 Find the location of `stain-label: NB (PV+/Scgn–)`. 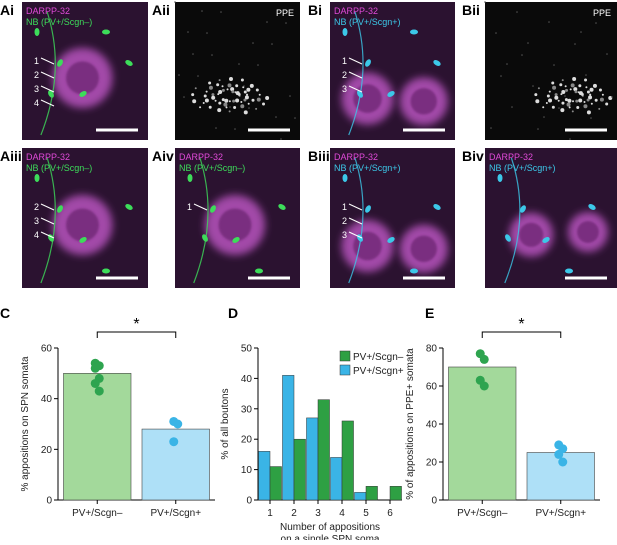

stain-label: NB (PV+/Scgn–) is located at coordinates (212, 168).